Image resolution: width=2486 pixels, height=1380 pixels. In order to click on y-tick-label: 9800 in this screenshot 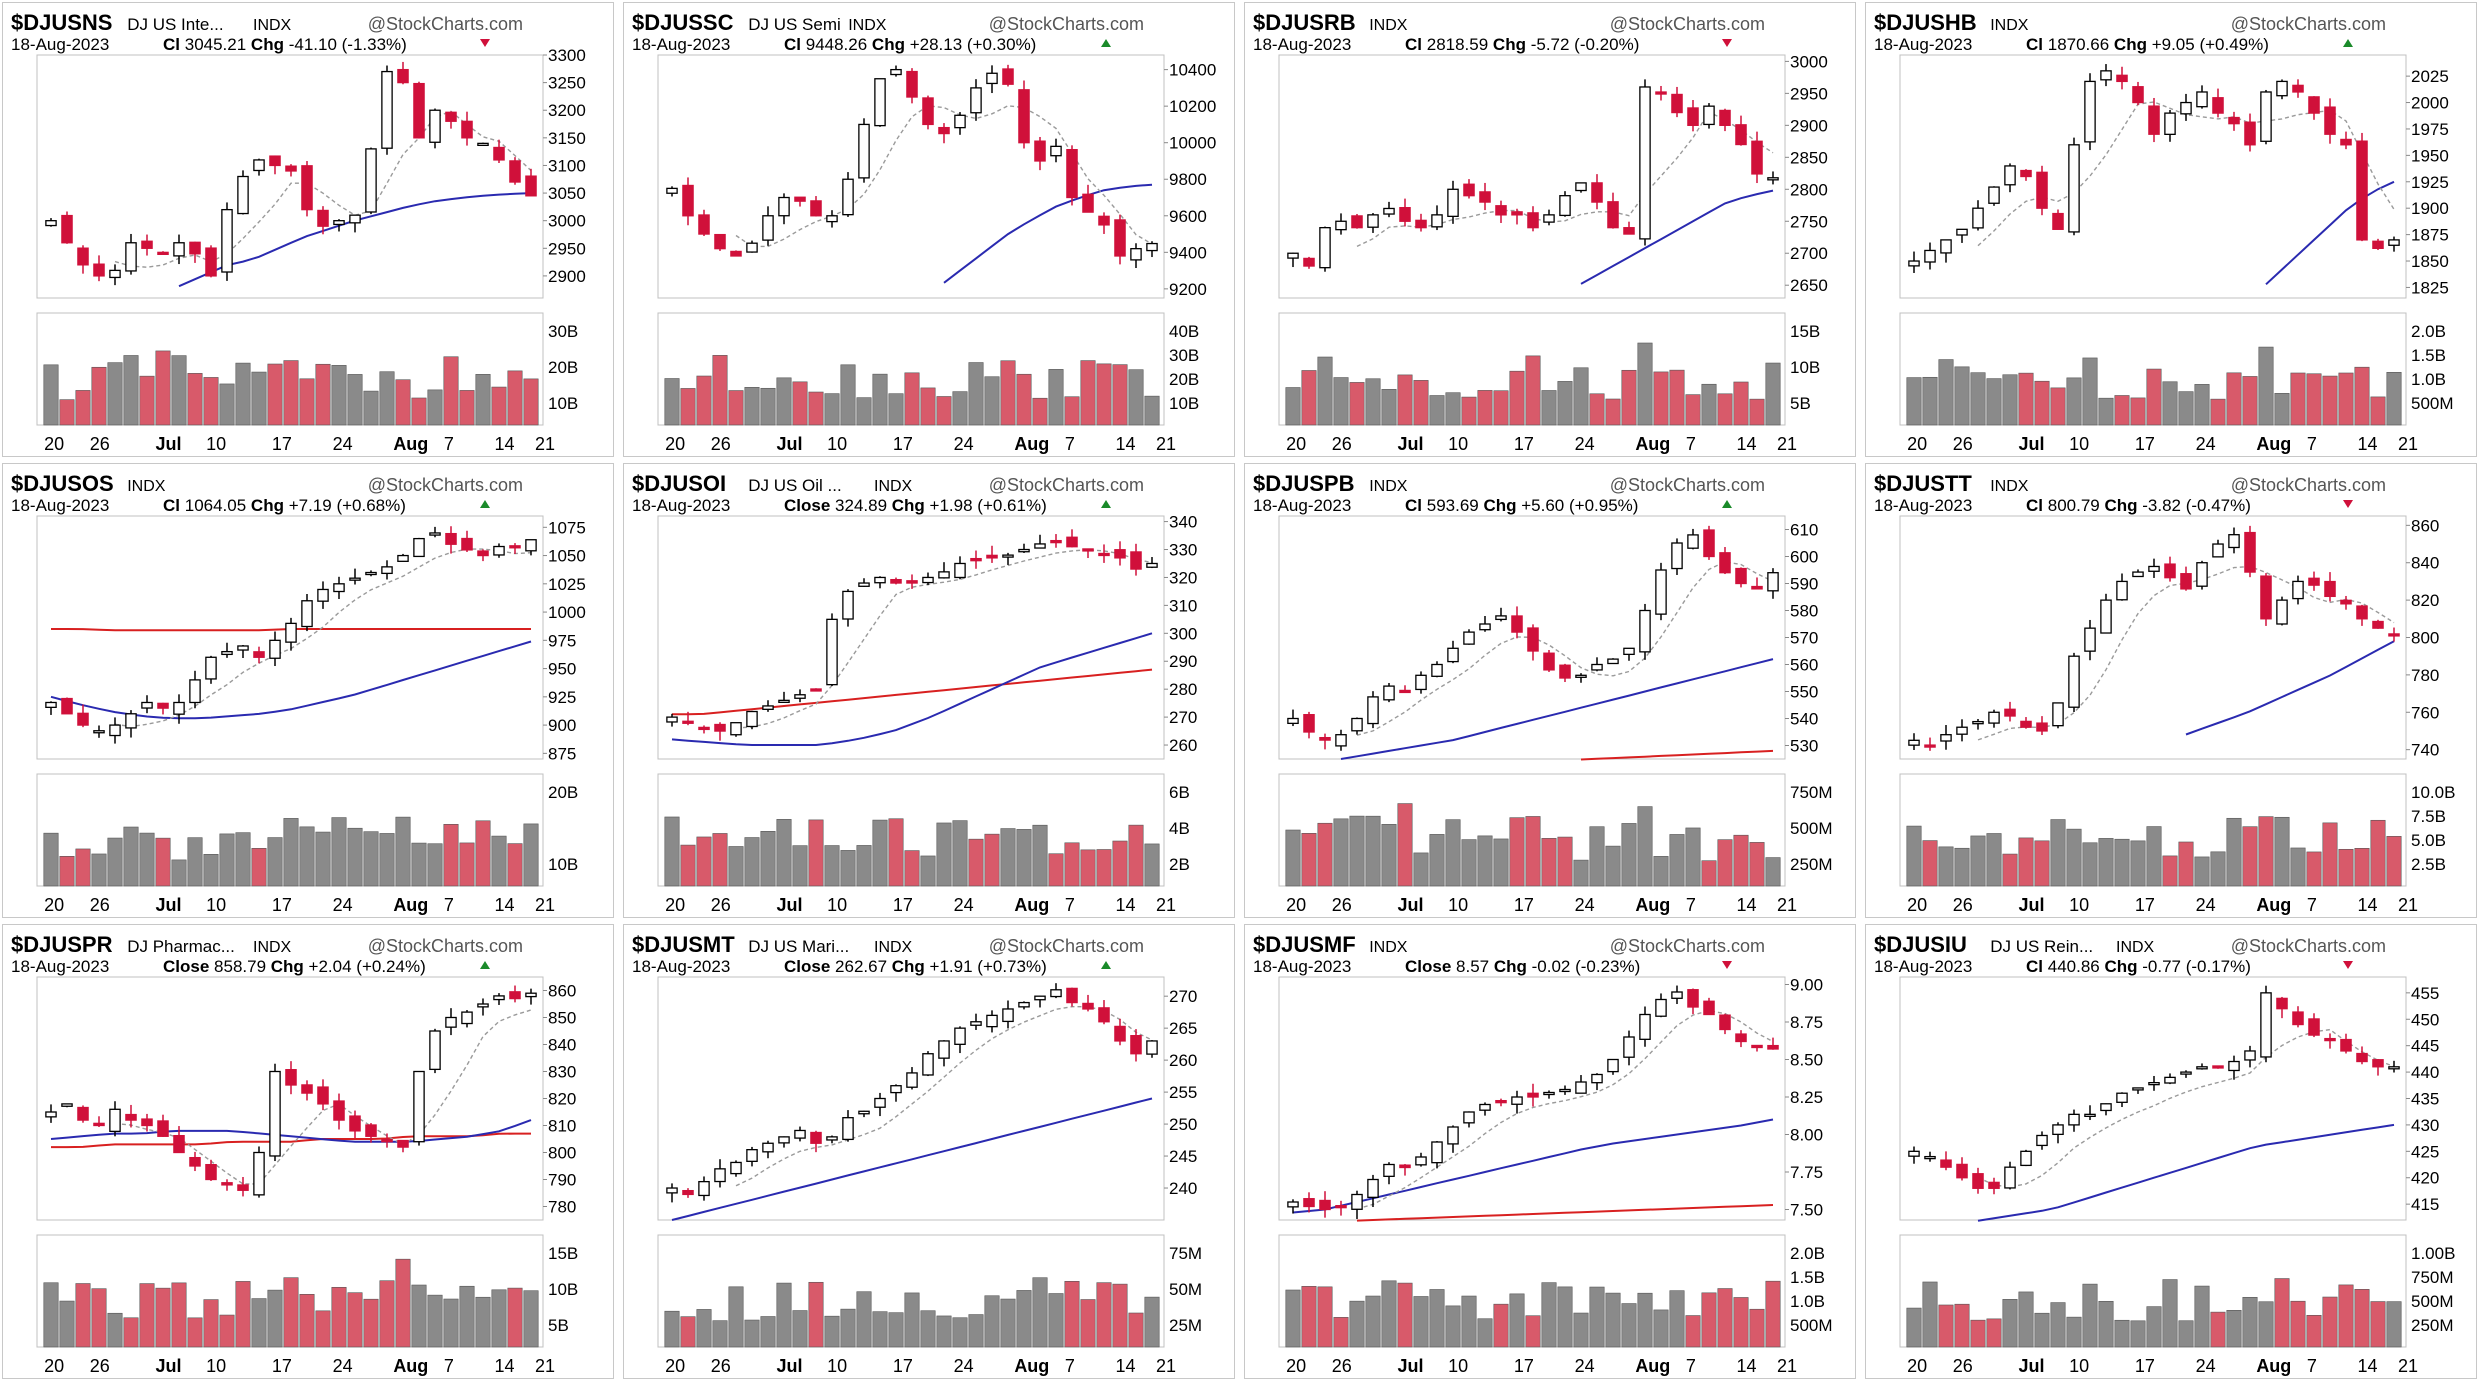, I will do `click(1188, 179)`.